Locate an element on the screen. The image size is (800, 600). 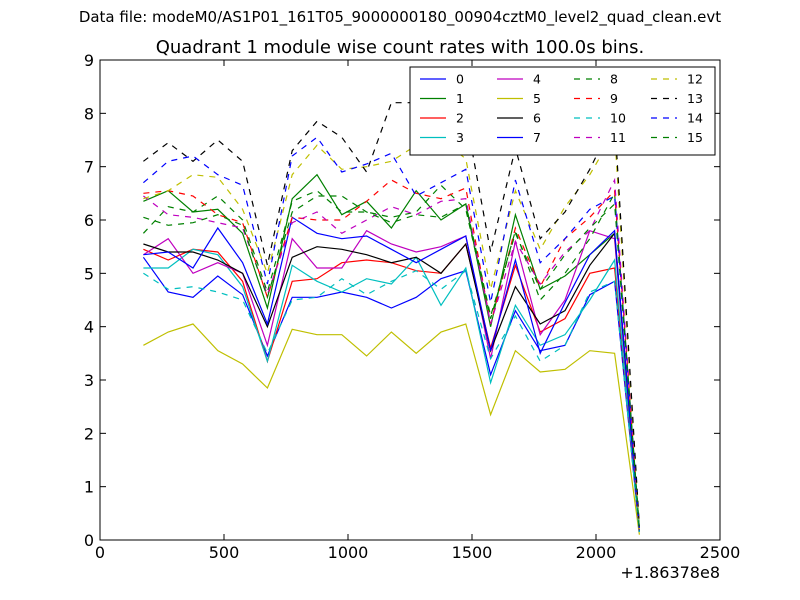
legend-label-15: 15 is located at coordinates (695, 137).